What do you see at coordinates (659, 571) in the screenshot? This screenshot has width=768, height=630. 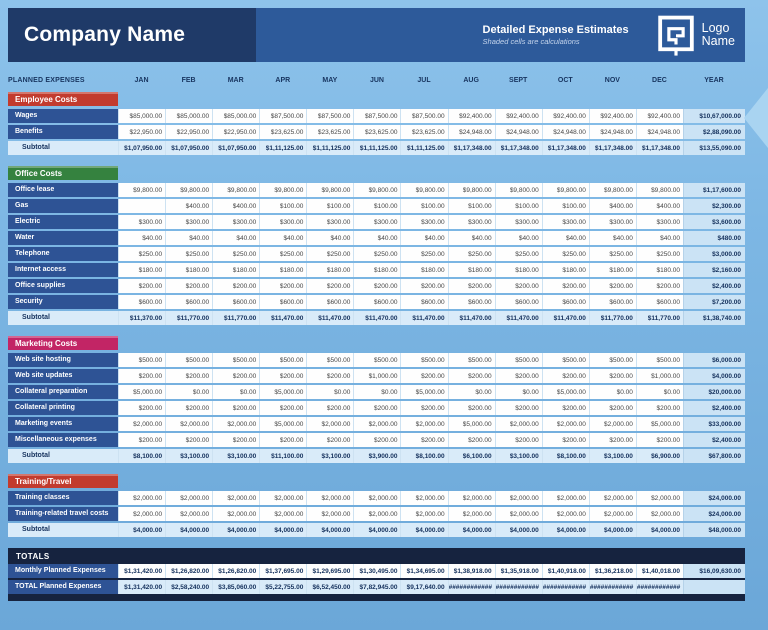 I see `total-cell: $1,40,018.00` at bounding box center [659, 571].